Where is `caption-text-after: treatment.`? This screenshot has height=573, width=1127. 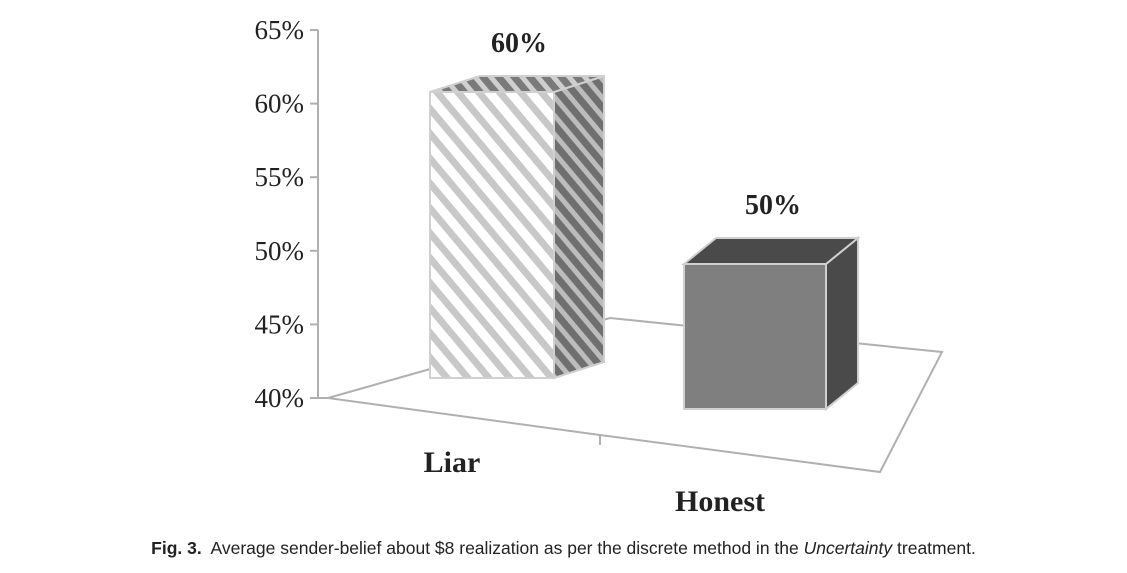
caption-text-after: treatment. is located at coordinates (936, 548).